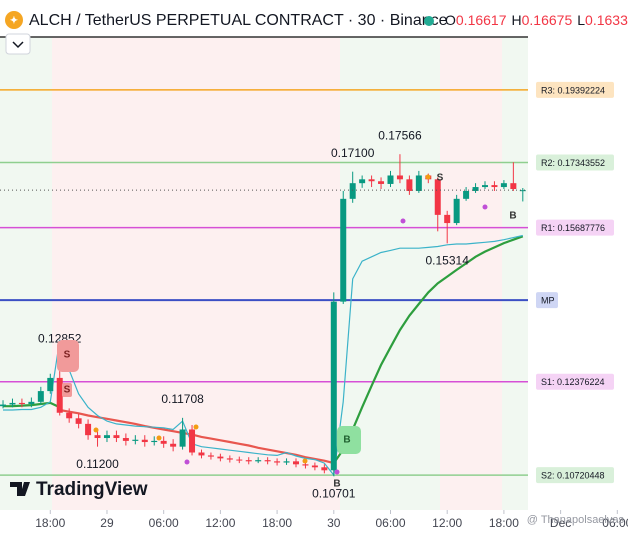 Image resolution: width=628 pixels, height=539 pixels. I want to click on x-tick-label: 30, so click(334, 523).